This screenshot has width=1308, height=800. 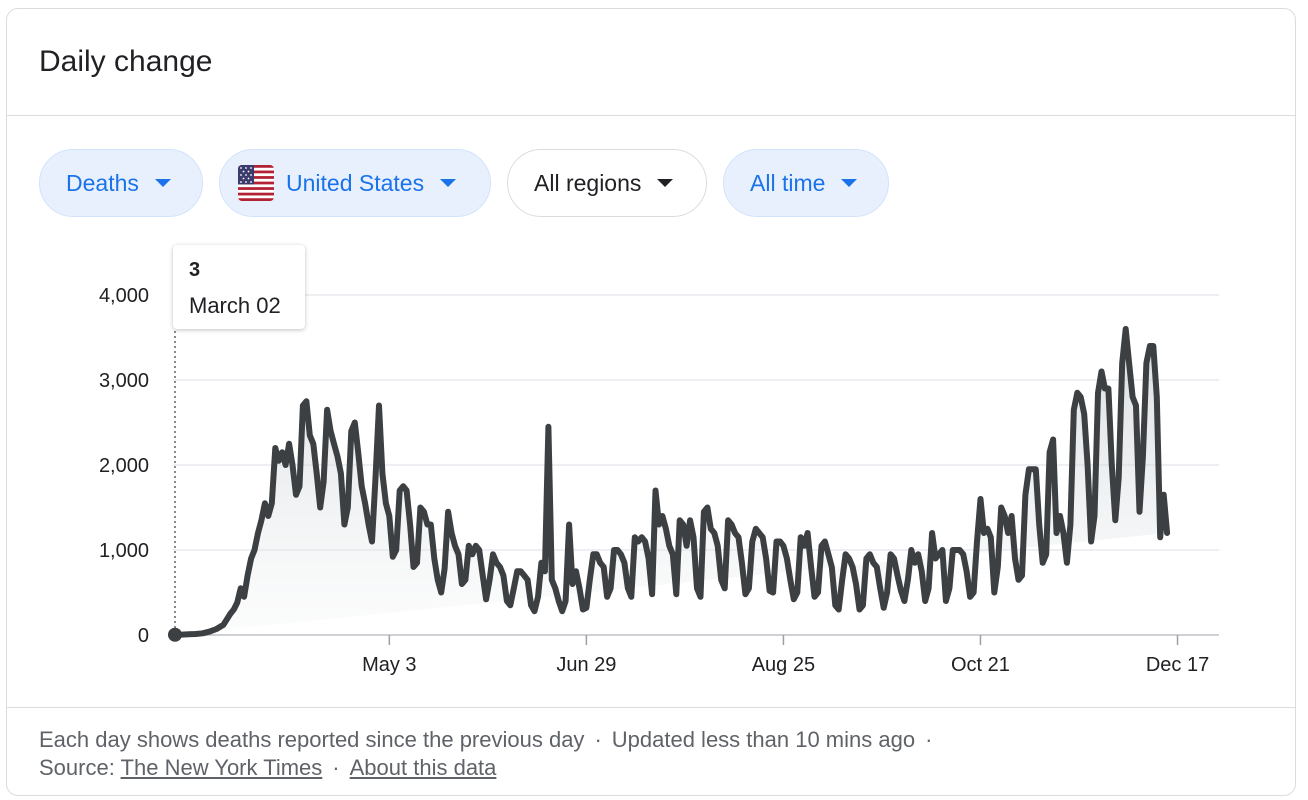 I want to click on time-range-dropdown: All time, so click(x=806, y=183).